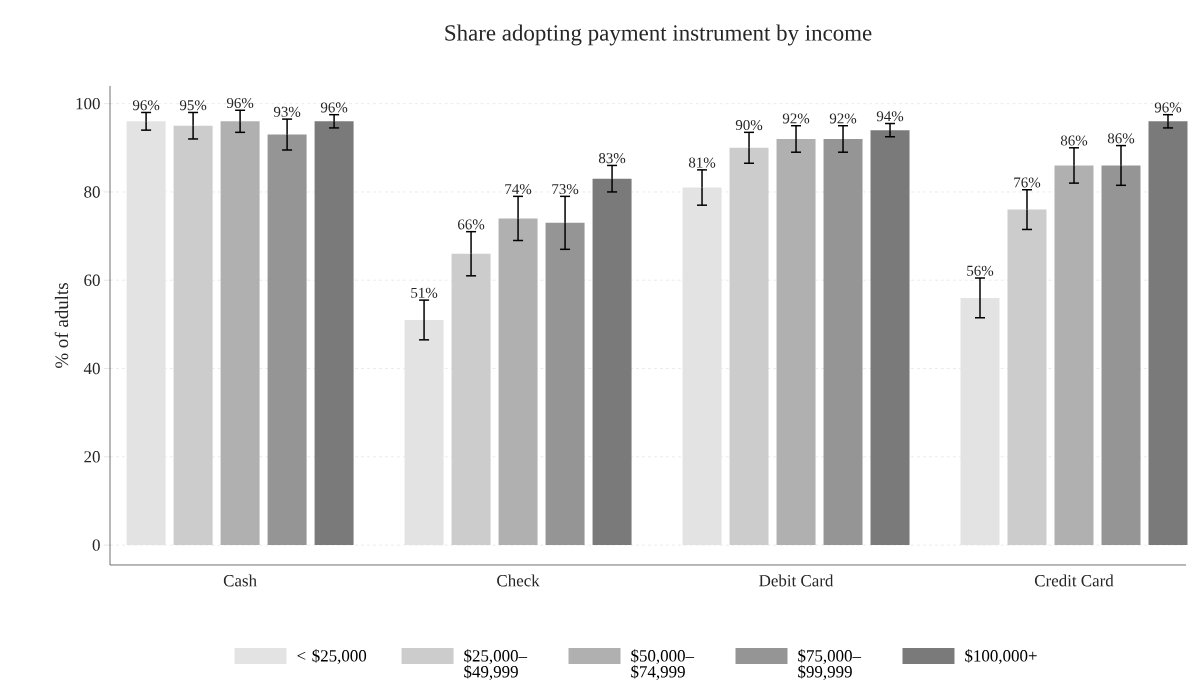 This screenshot has width=1193, height=680. What do you see at coordinates (96, 545) in the screenshot?
I see `y-tick-label: 0` at bounding box center [96, 545].